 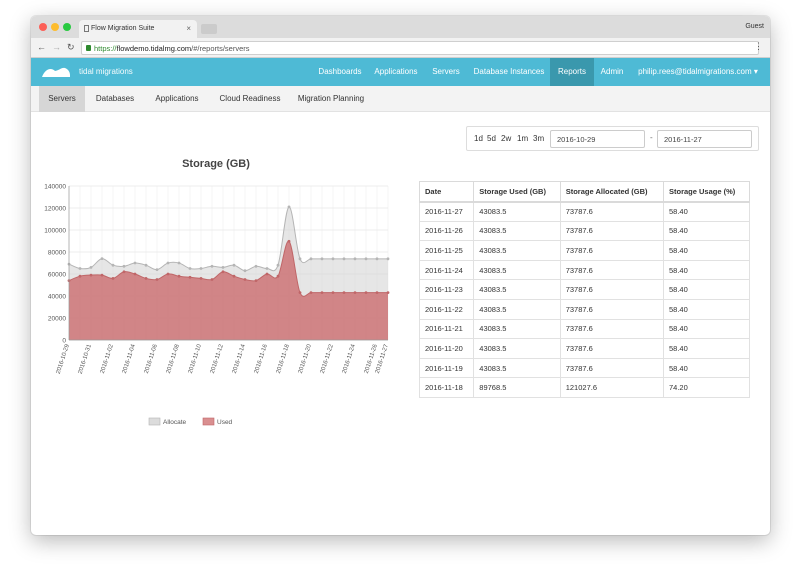 I want to click on end-date-input: 2016-11-27, so click(x=704, y=139).